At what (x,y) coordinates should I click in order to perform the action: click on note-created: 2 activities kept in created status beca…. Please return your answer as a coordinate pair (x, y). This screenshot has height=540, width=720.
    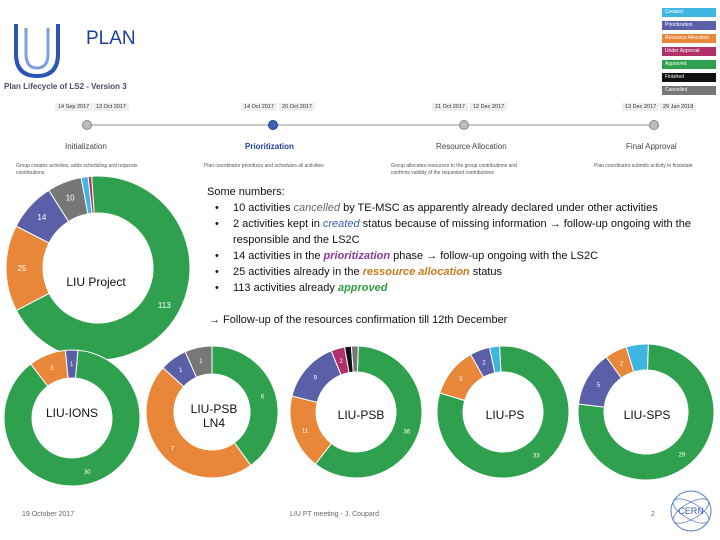
    Looking at the image, I should click on (465, 232).